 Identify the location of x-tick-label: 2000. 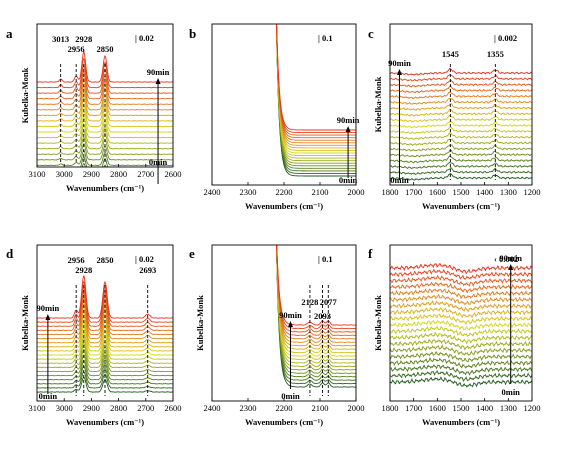
(356, 408).